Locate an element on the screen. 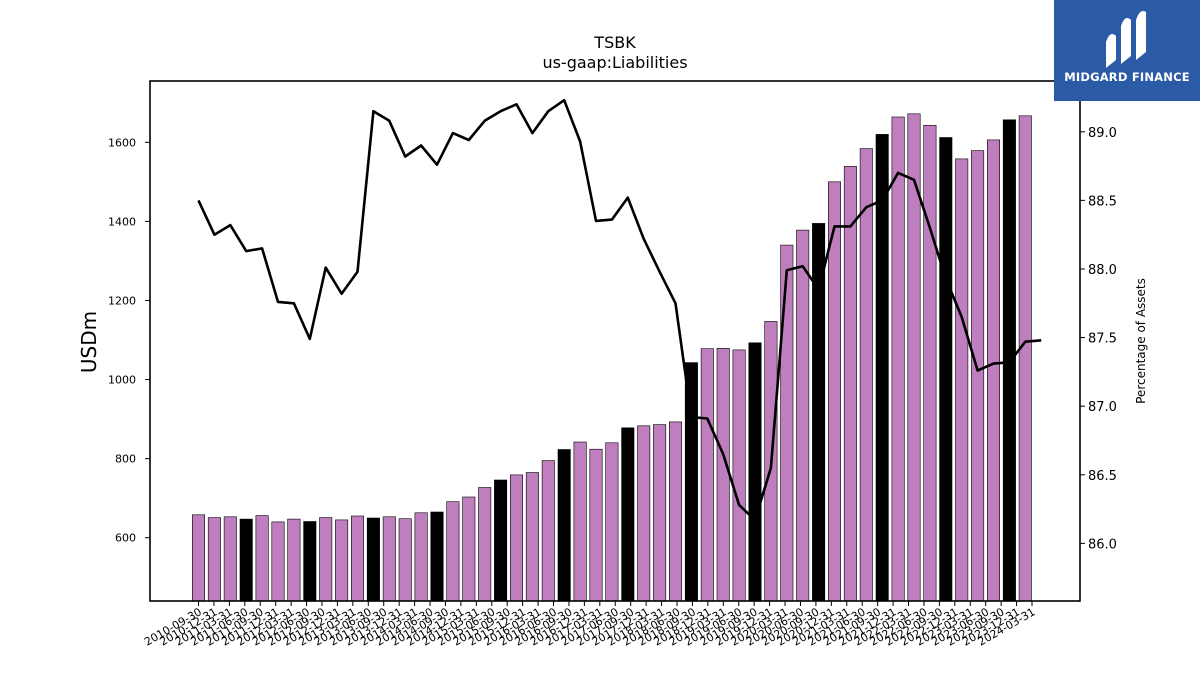 This screenshot has width=1200, height=675. y-tick-label: 1200 is located at coordinates (122, 300).